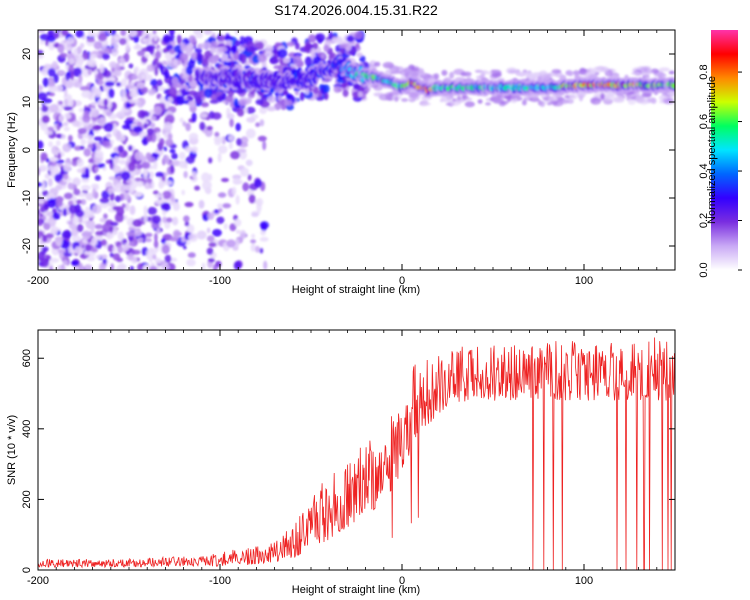 The width and height of the screenshot is (750, 600). Describe the element at coordinates (27, 246) in the screenshot. I see `spectrogram-y-tick-label: -20` at that location.